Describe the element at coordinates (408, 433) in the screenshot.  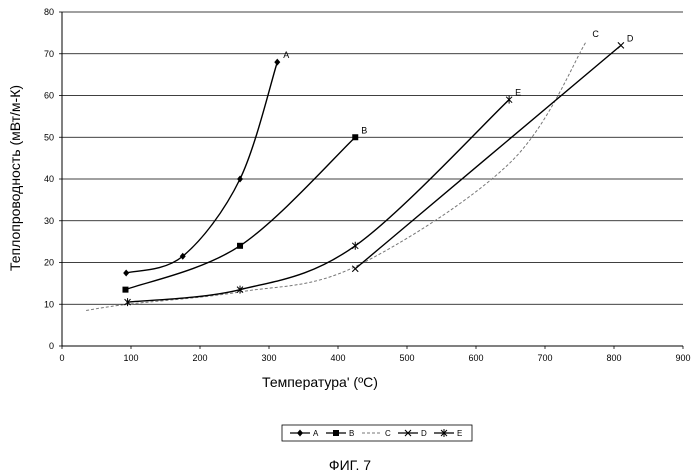
I see `legend-marker-D` at that location.